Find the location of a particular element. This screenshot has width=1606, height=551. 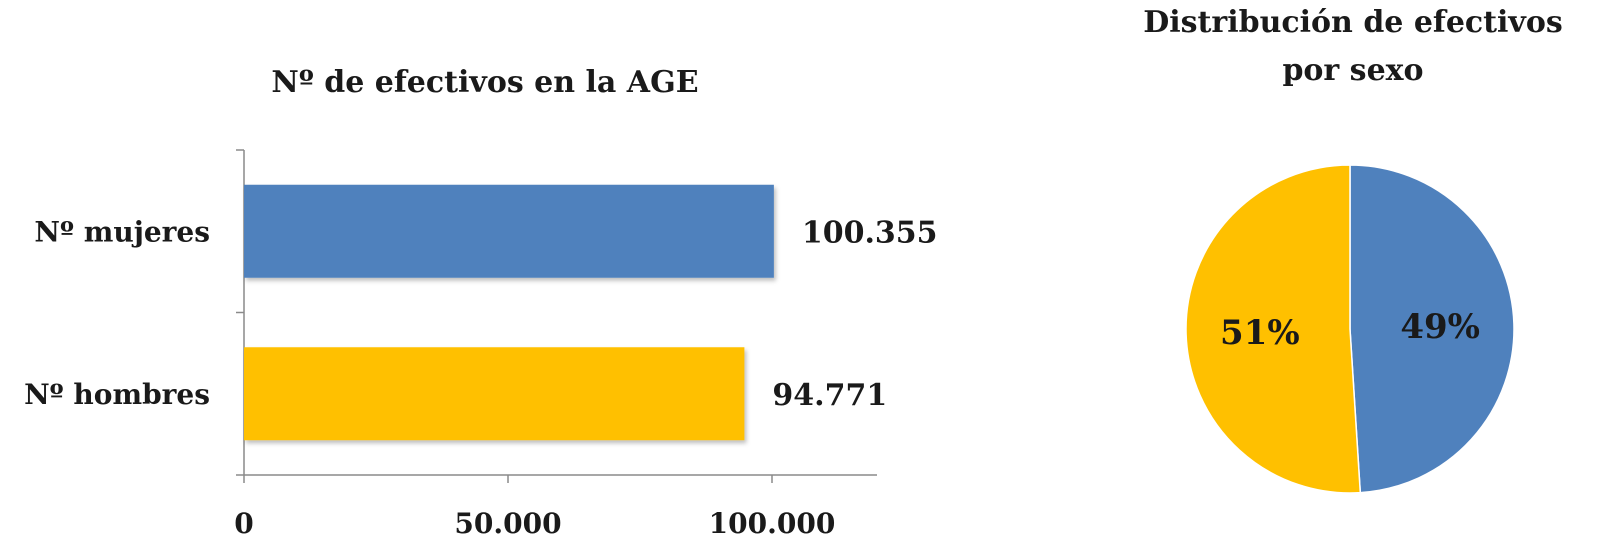

category-label: Nº mujeres is located at coordinates (122, 231).